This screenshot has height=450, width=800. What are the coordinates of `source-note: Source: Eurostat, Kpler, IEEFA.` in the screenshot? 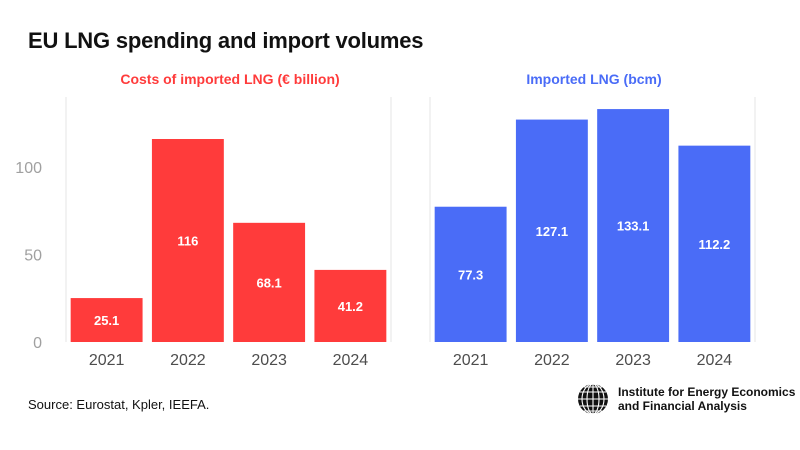 It's located at (119, 404).